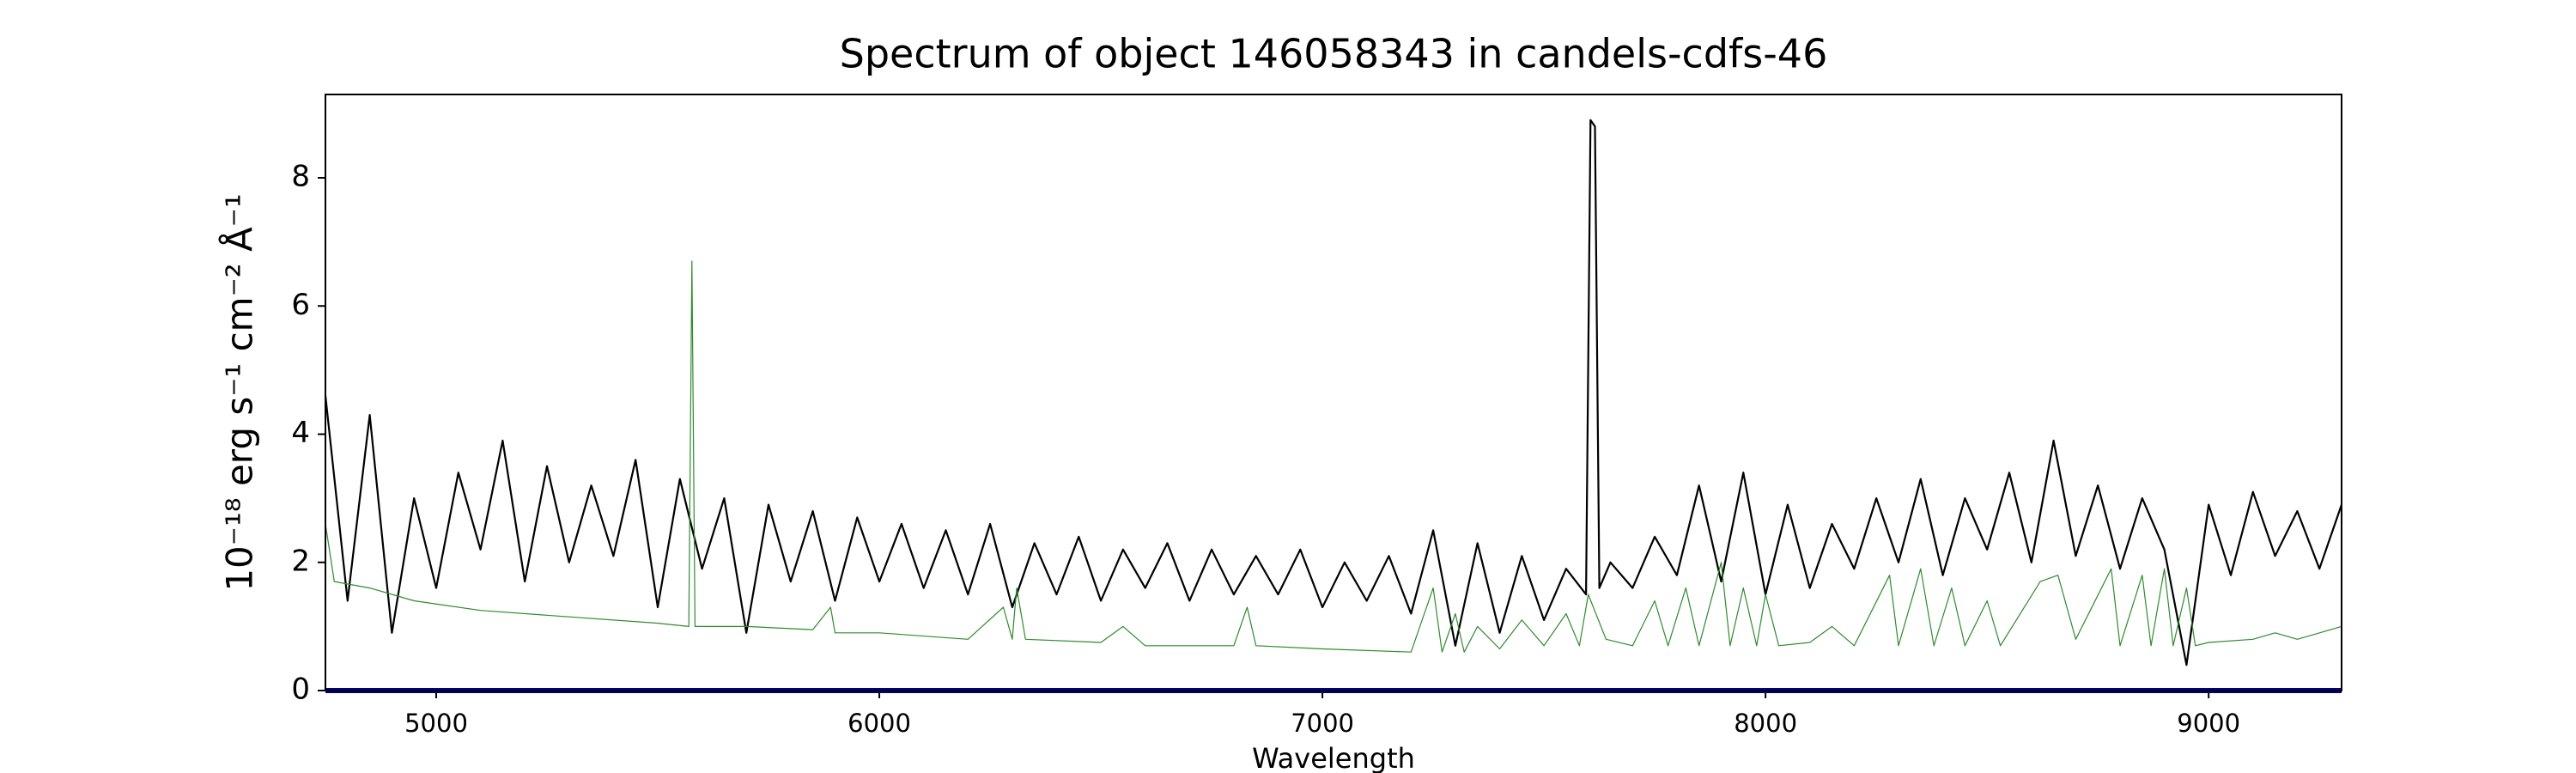  Describe the element at coordinates (301, 433) in the screenshot. I see `y-tick-label: 4` at that location.